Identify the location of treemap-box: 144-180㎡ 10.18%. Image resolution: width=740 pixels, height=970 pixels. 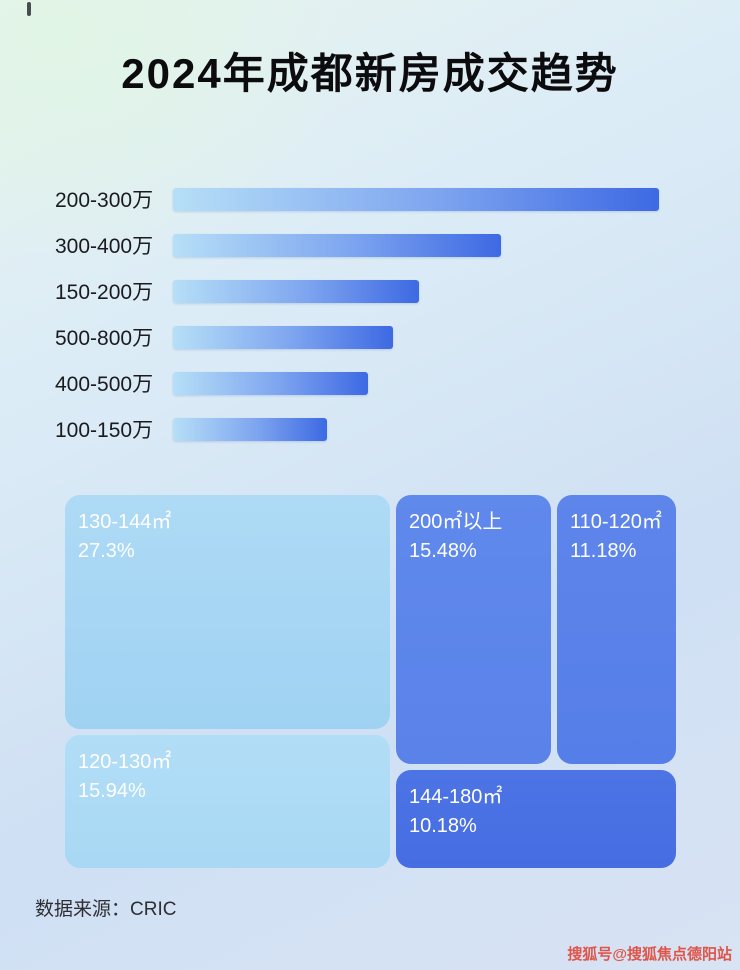
(536, 819).